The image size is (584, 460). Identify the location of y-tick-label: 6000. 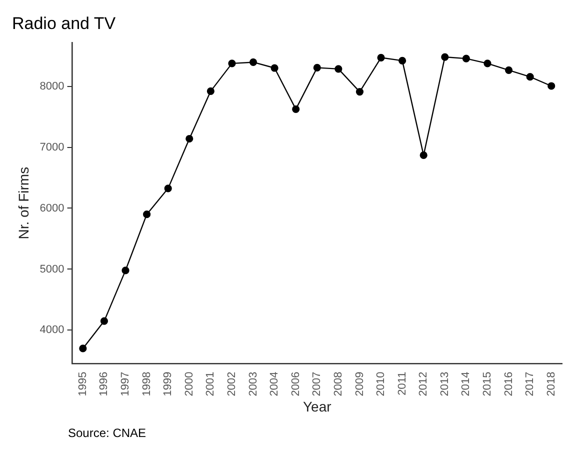
(52, 208).